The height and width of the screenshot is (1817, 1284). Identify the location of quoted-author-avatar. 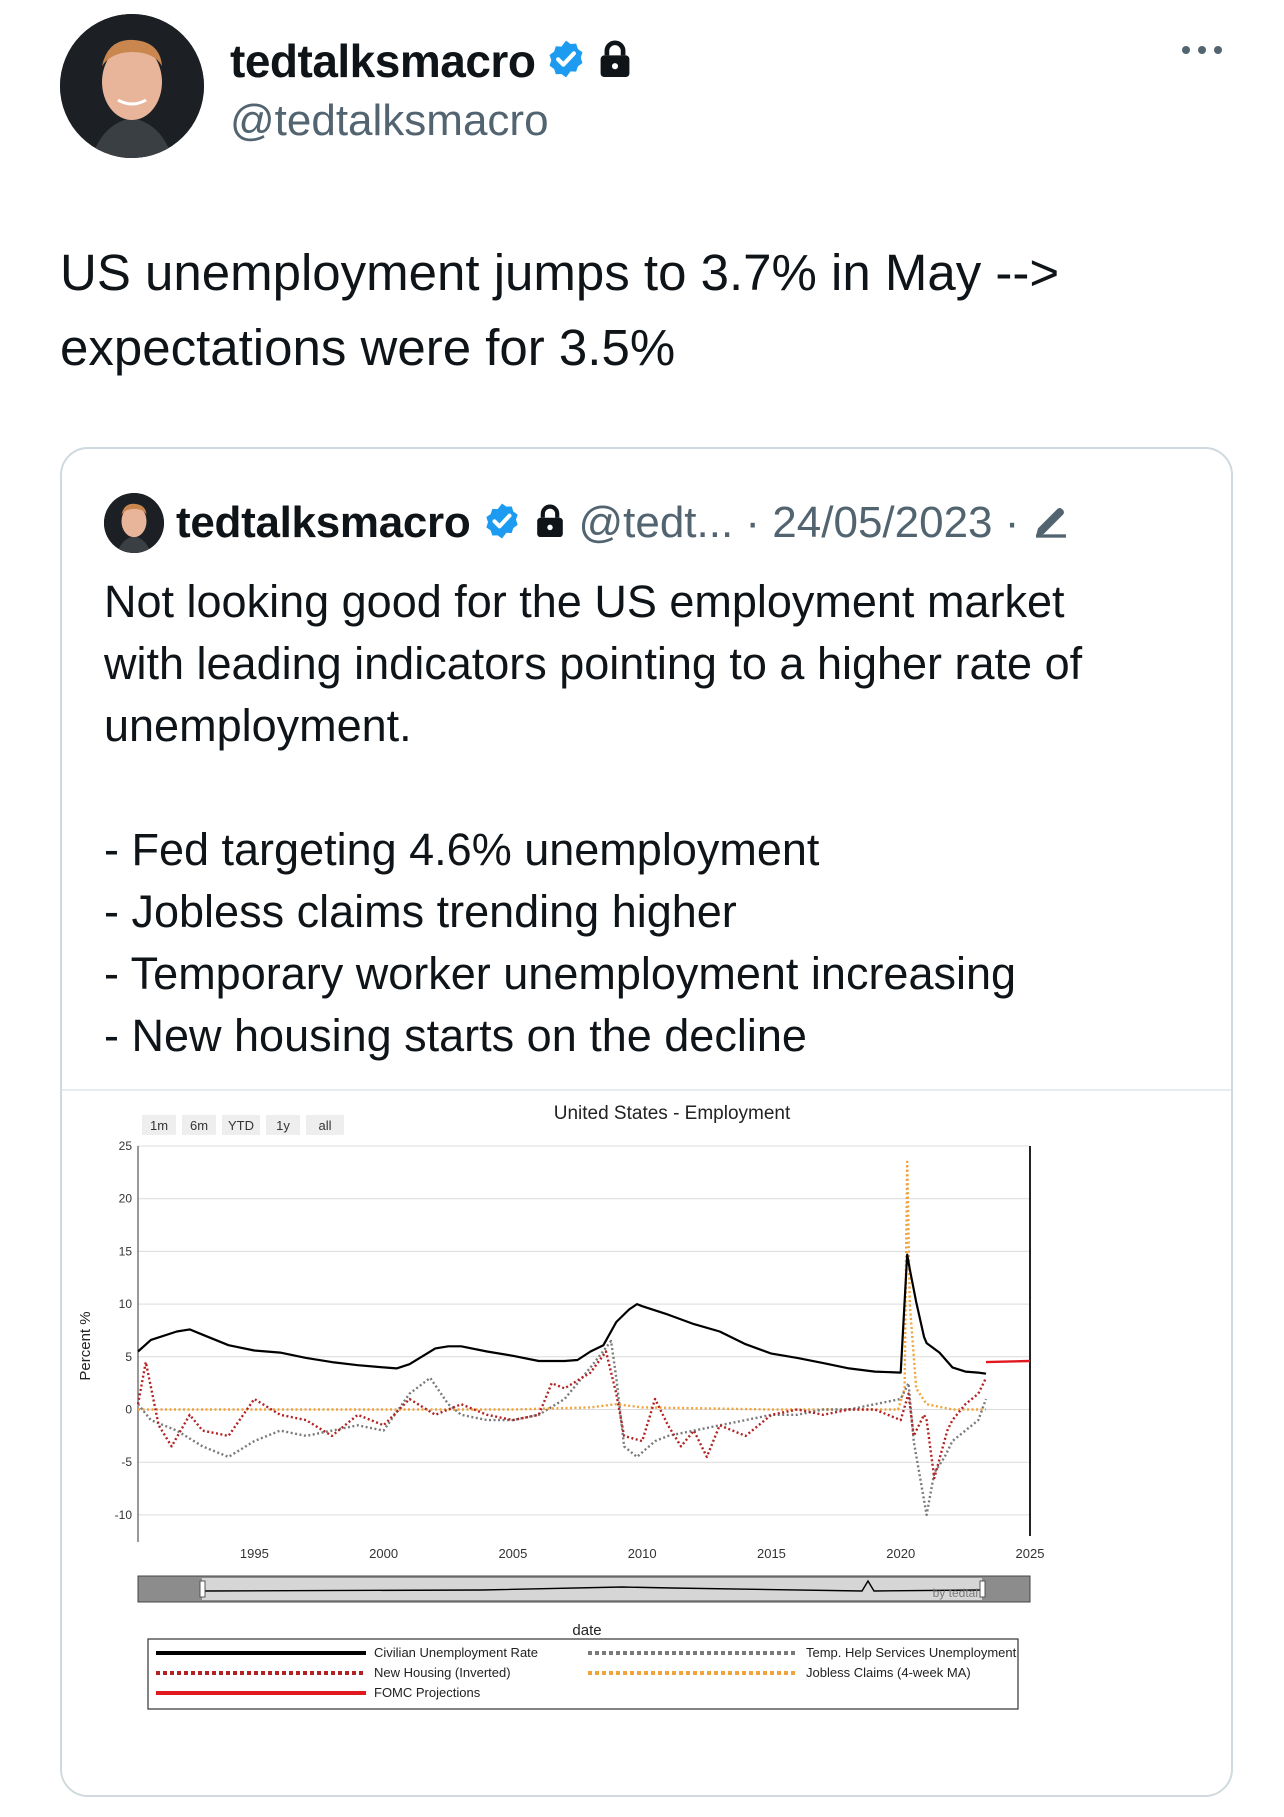
(134, 523).